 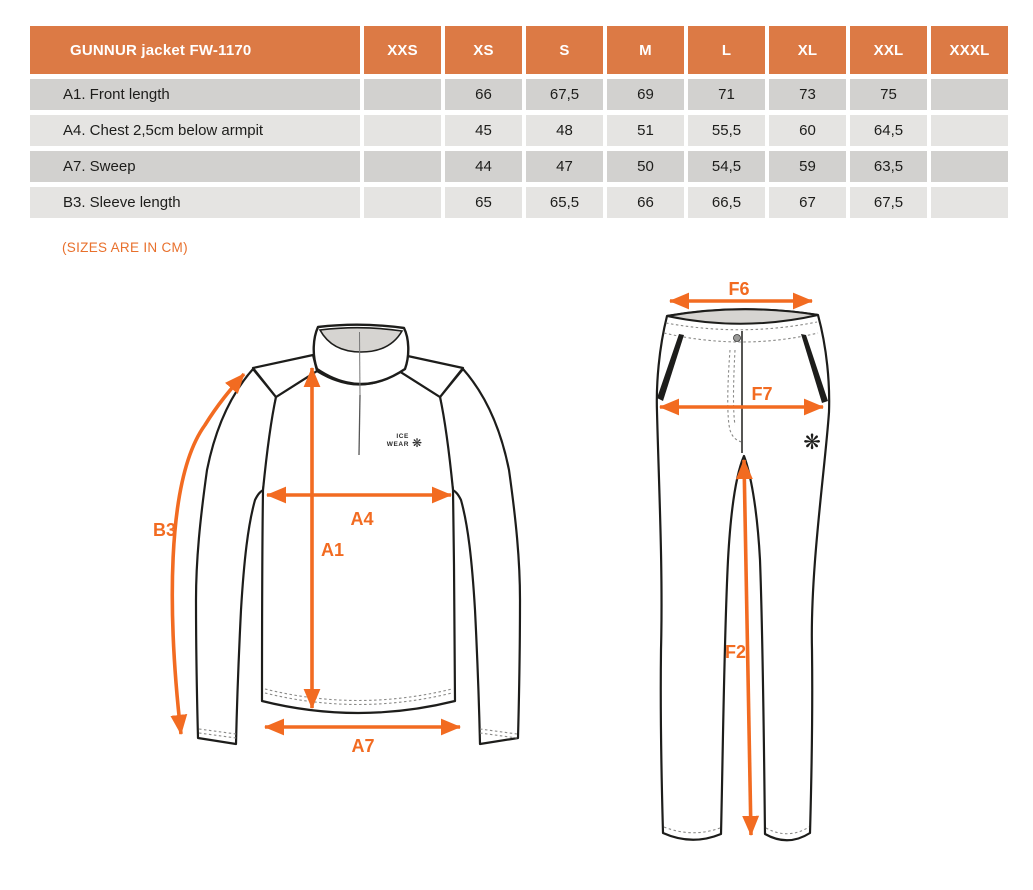 I want to click on table-row: A1. Front length 66 67,5 69 71 73 75, so click(x=519, y=94).